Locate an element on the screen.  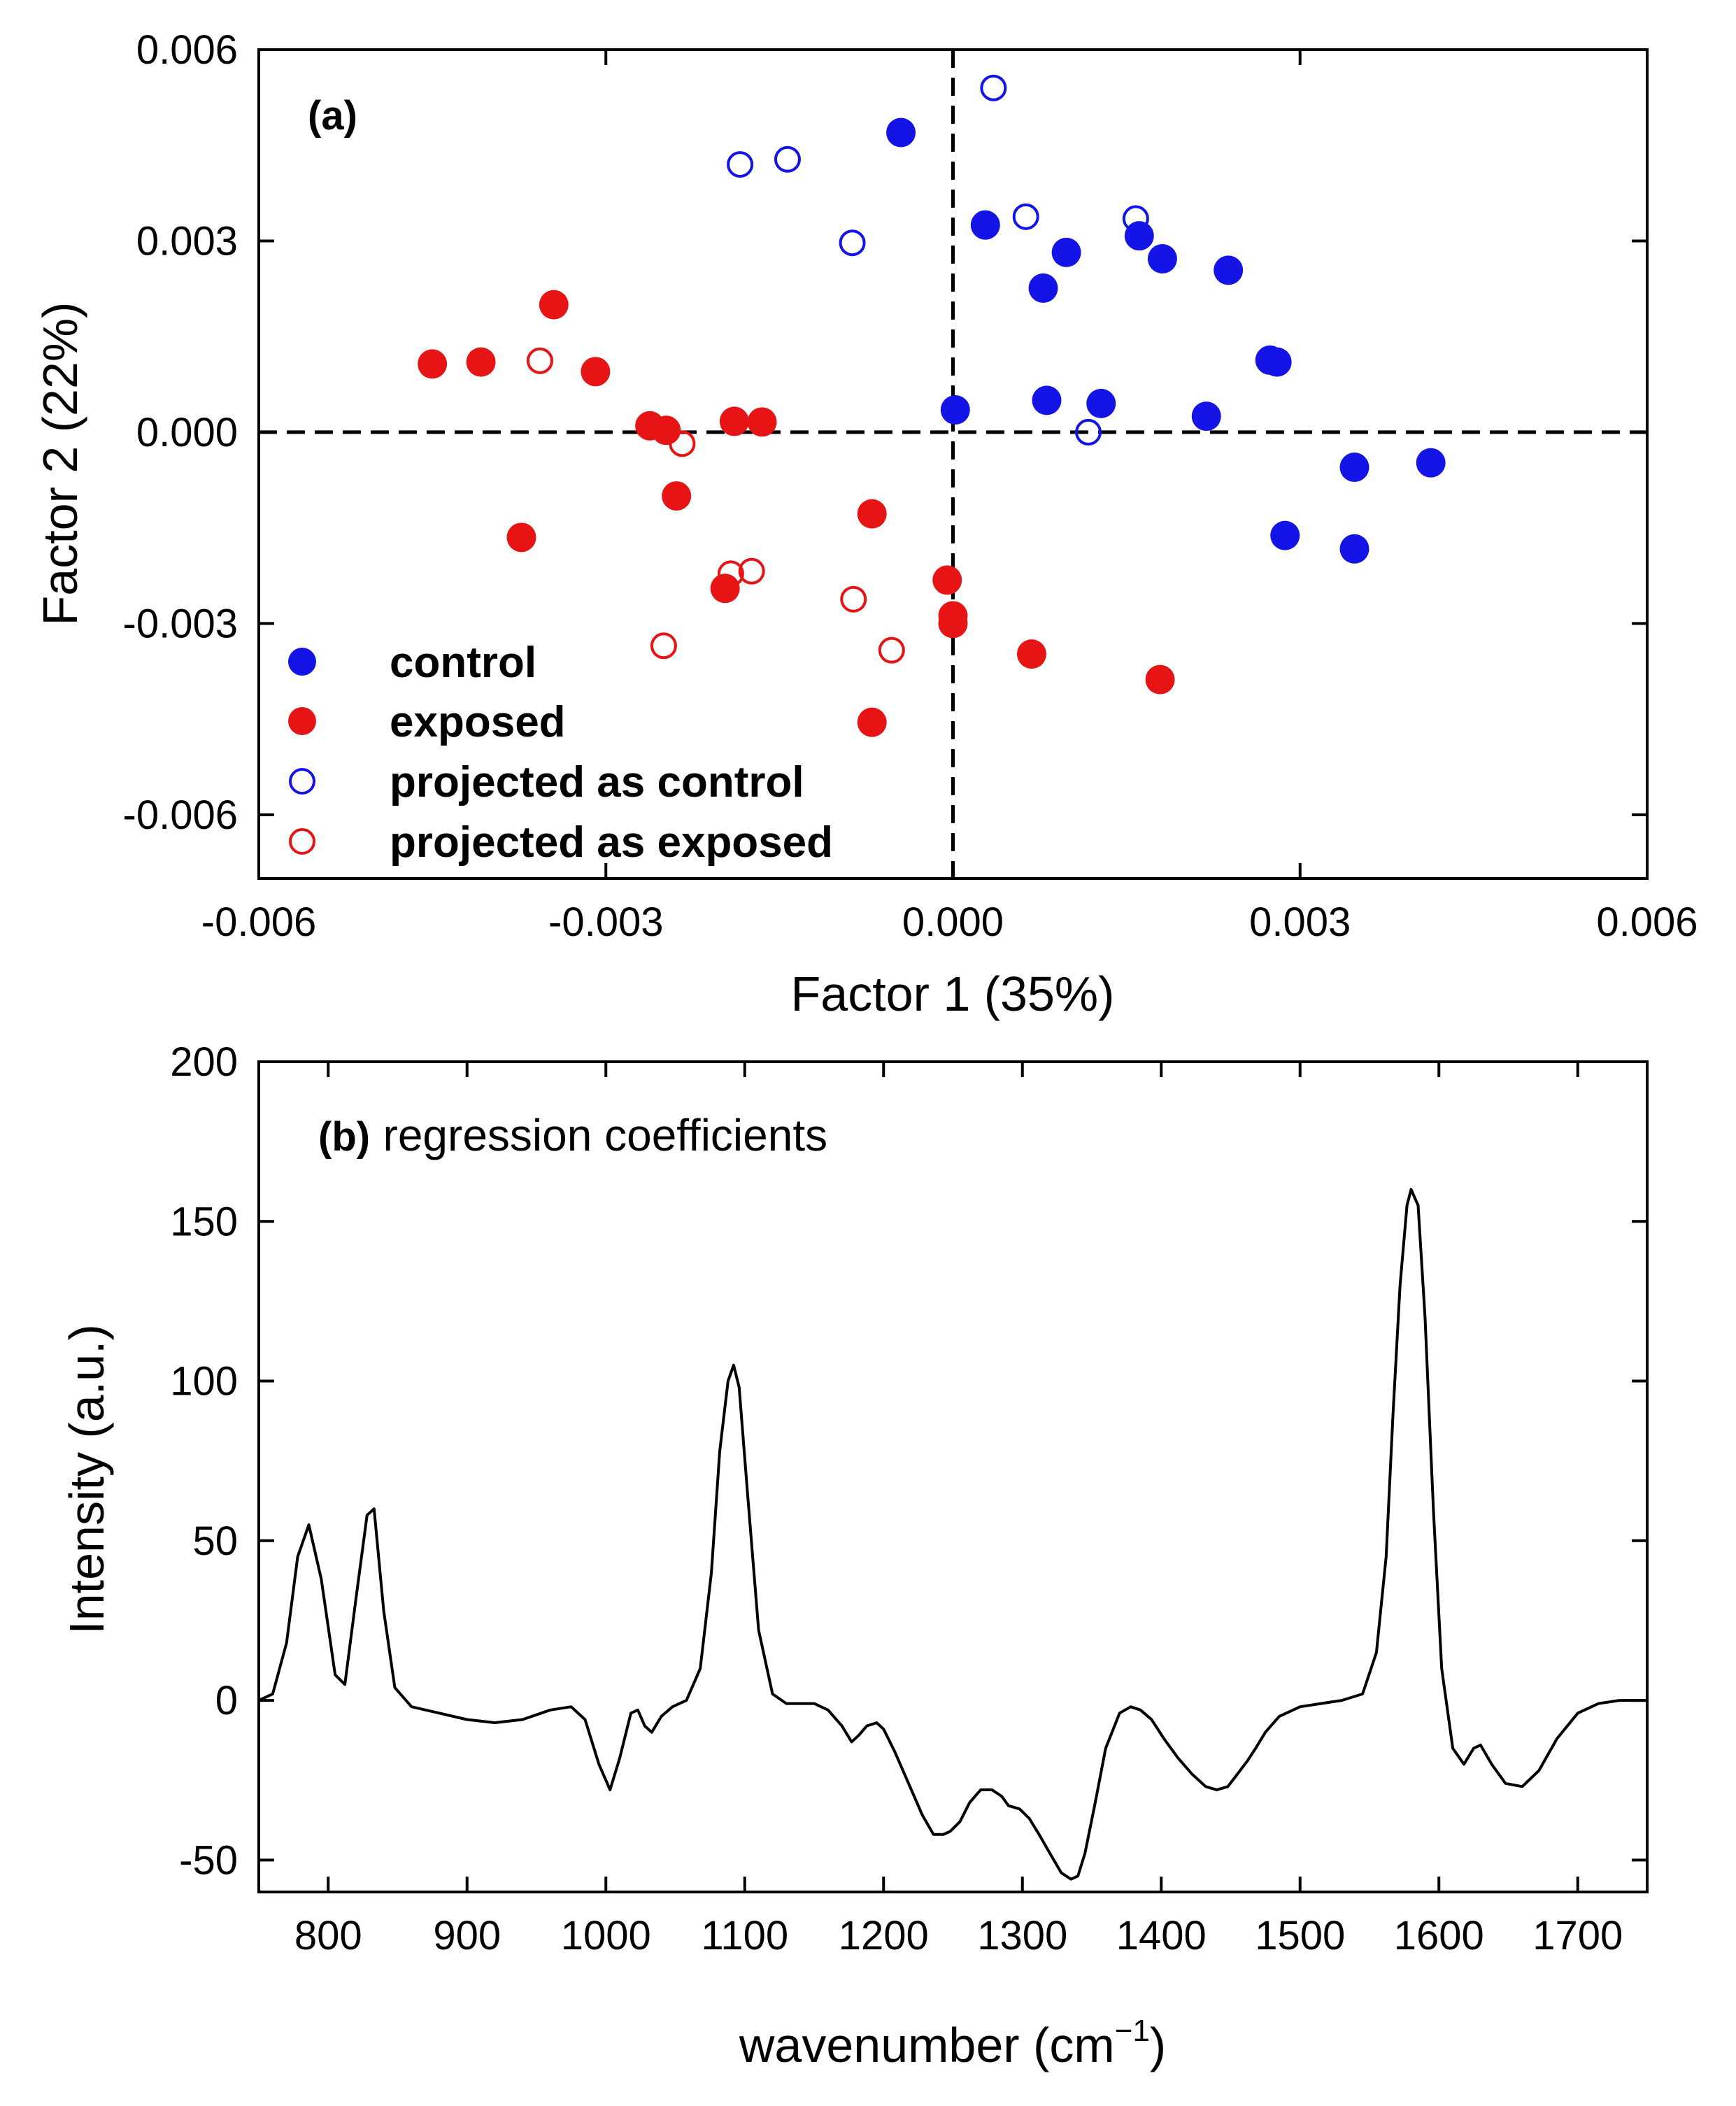
legend-label-projected-control: projected as control is located at coordinates (597, 782).